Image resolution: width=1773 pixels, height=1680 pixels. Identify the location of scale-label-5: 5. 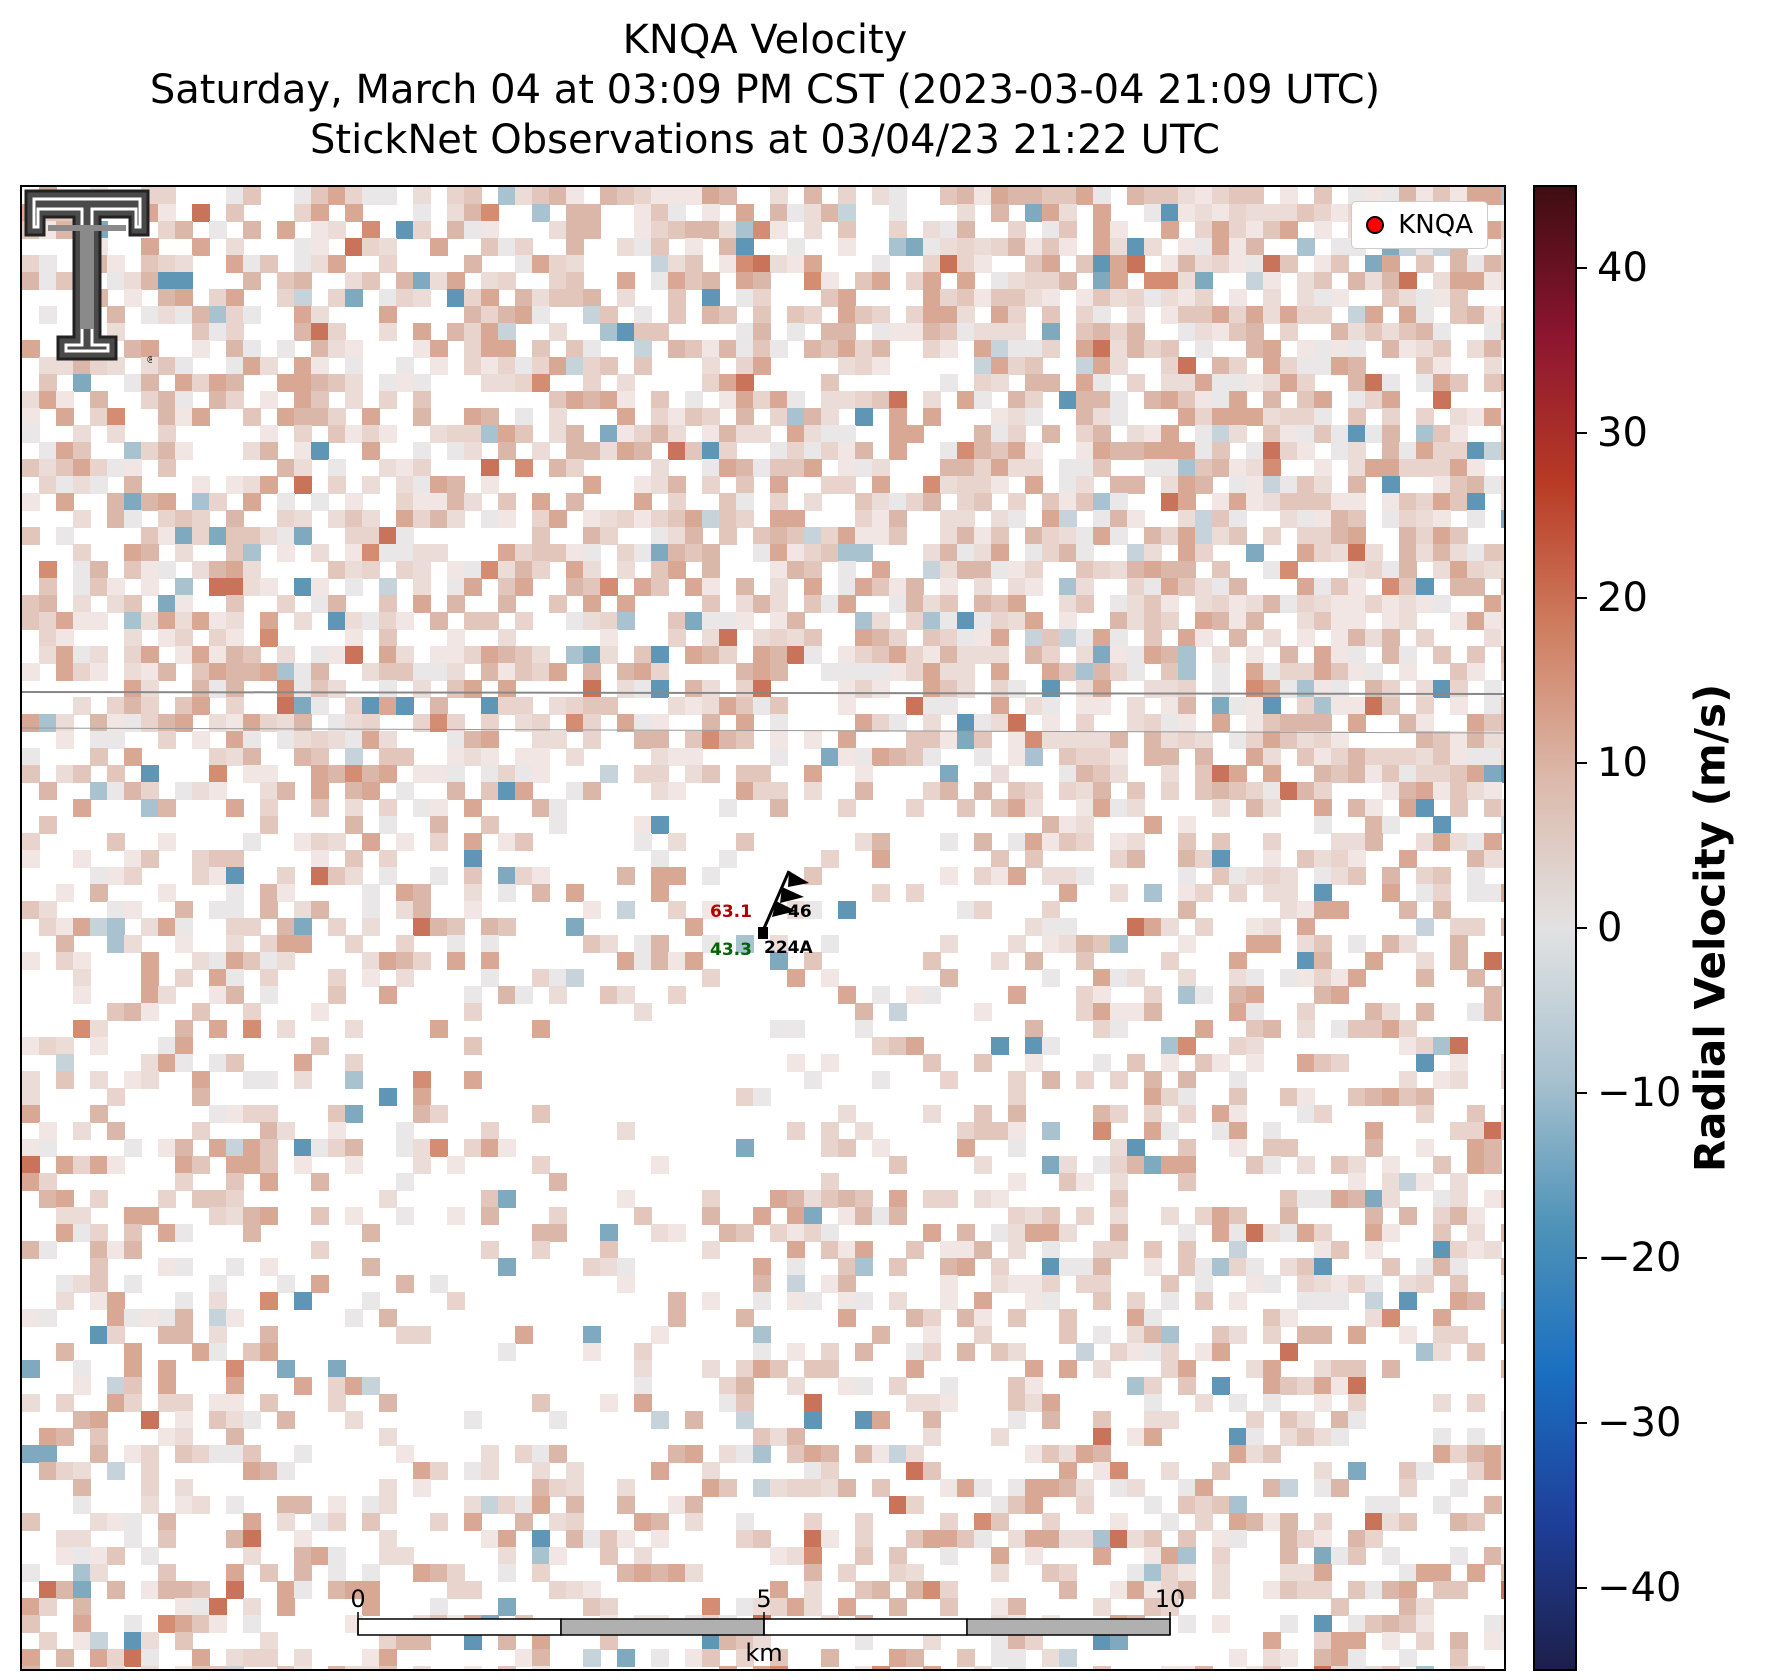
(763, 1599).